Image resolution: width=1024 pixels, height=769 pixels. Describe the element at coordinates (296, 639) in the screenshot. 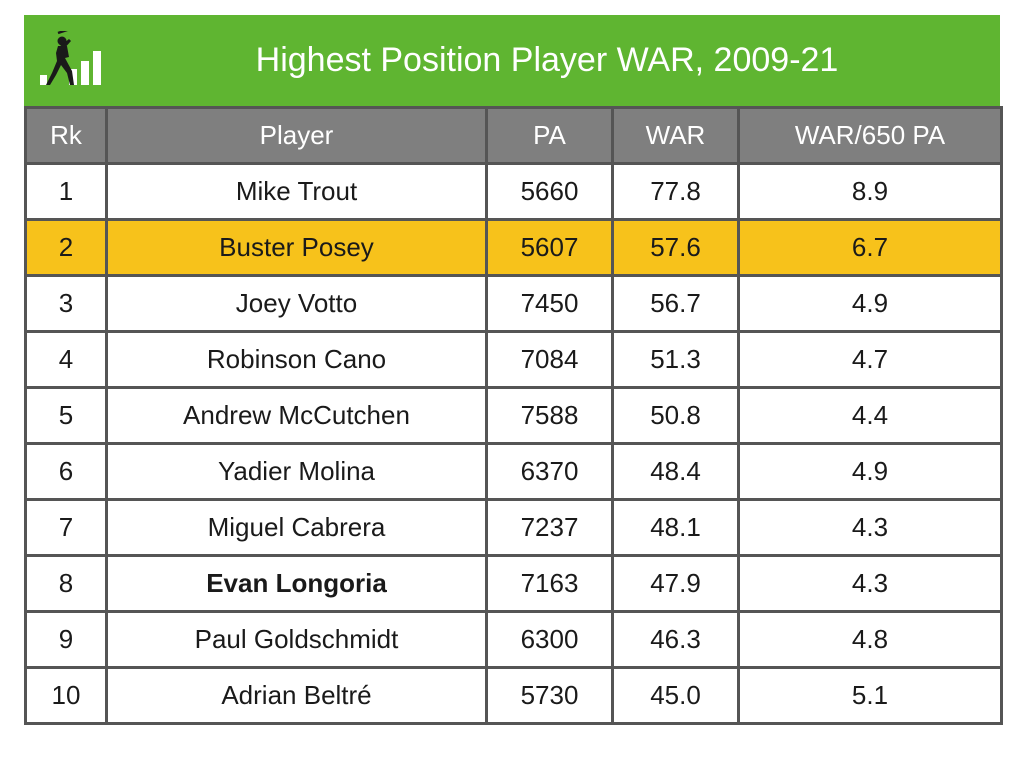

I see `player-cell: Paul Goldschmidt` at that location.